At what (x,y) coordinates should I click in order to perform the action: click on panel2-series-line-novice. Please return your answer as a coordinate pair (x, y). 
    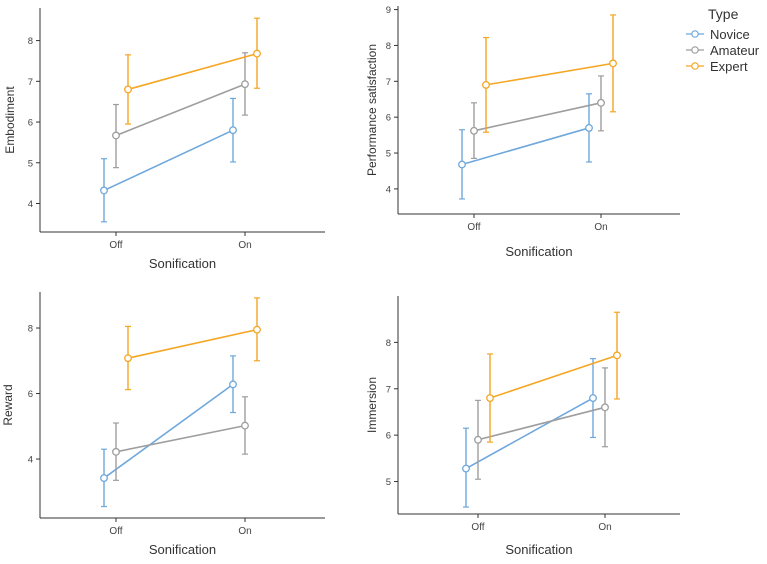
    Looking at the image, I should click on (525, 146).